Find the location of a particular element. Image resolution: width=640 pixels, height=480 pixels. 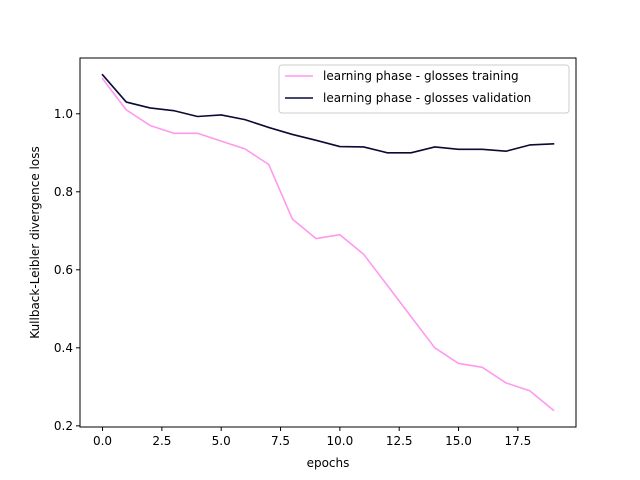

legend-box is located at coordinates (424, 89).